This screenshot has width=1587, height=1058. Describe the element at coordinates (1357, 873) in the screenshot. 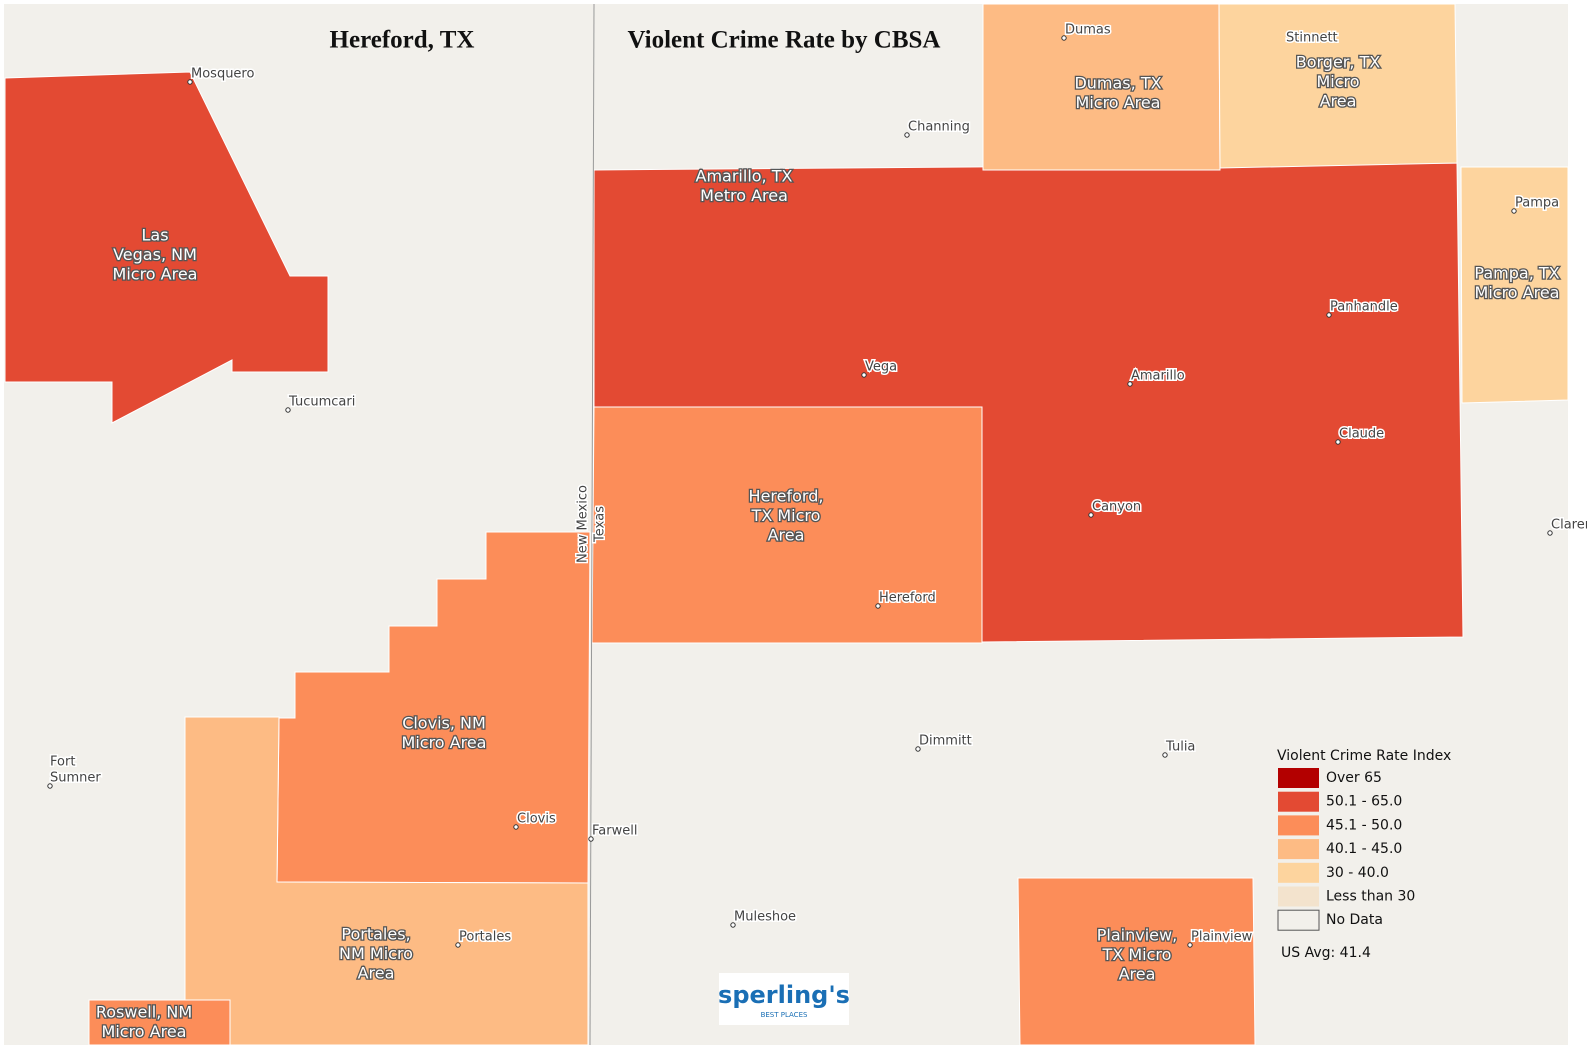

I see `legend-label: 30 - 40.0` at that location.